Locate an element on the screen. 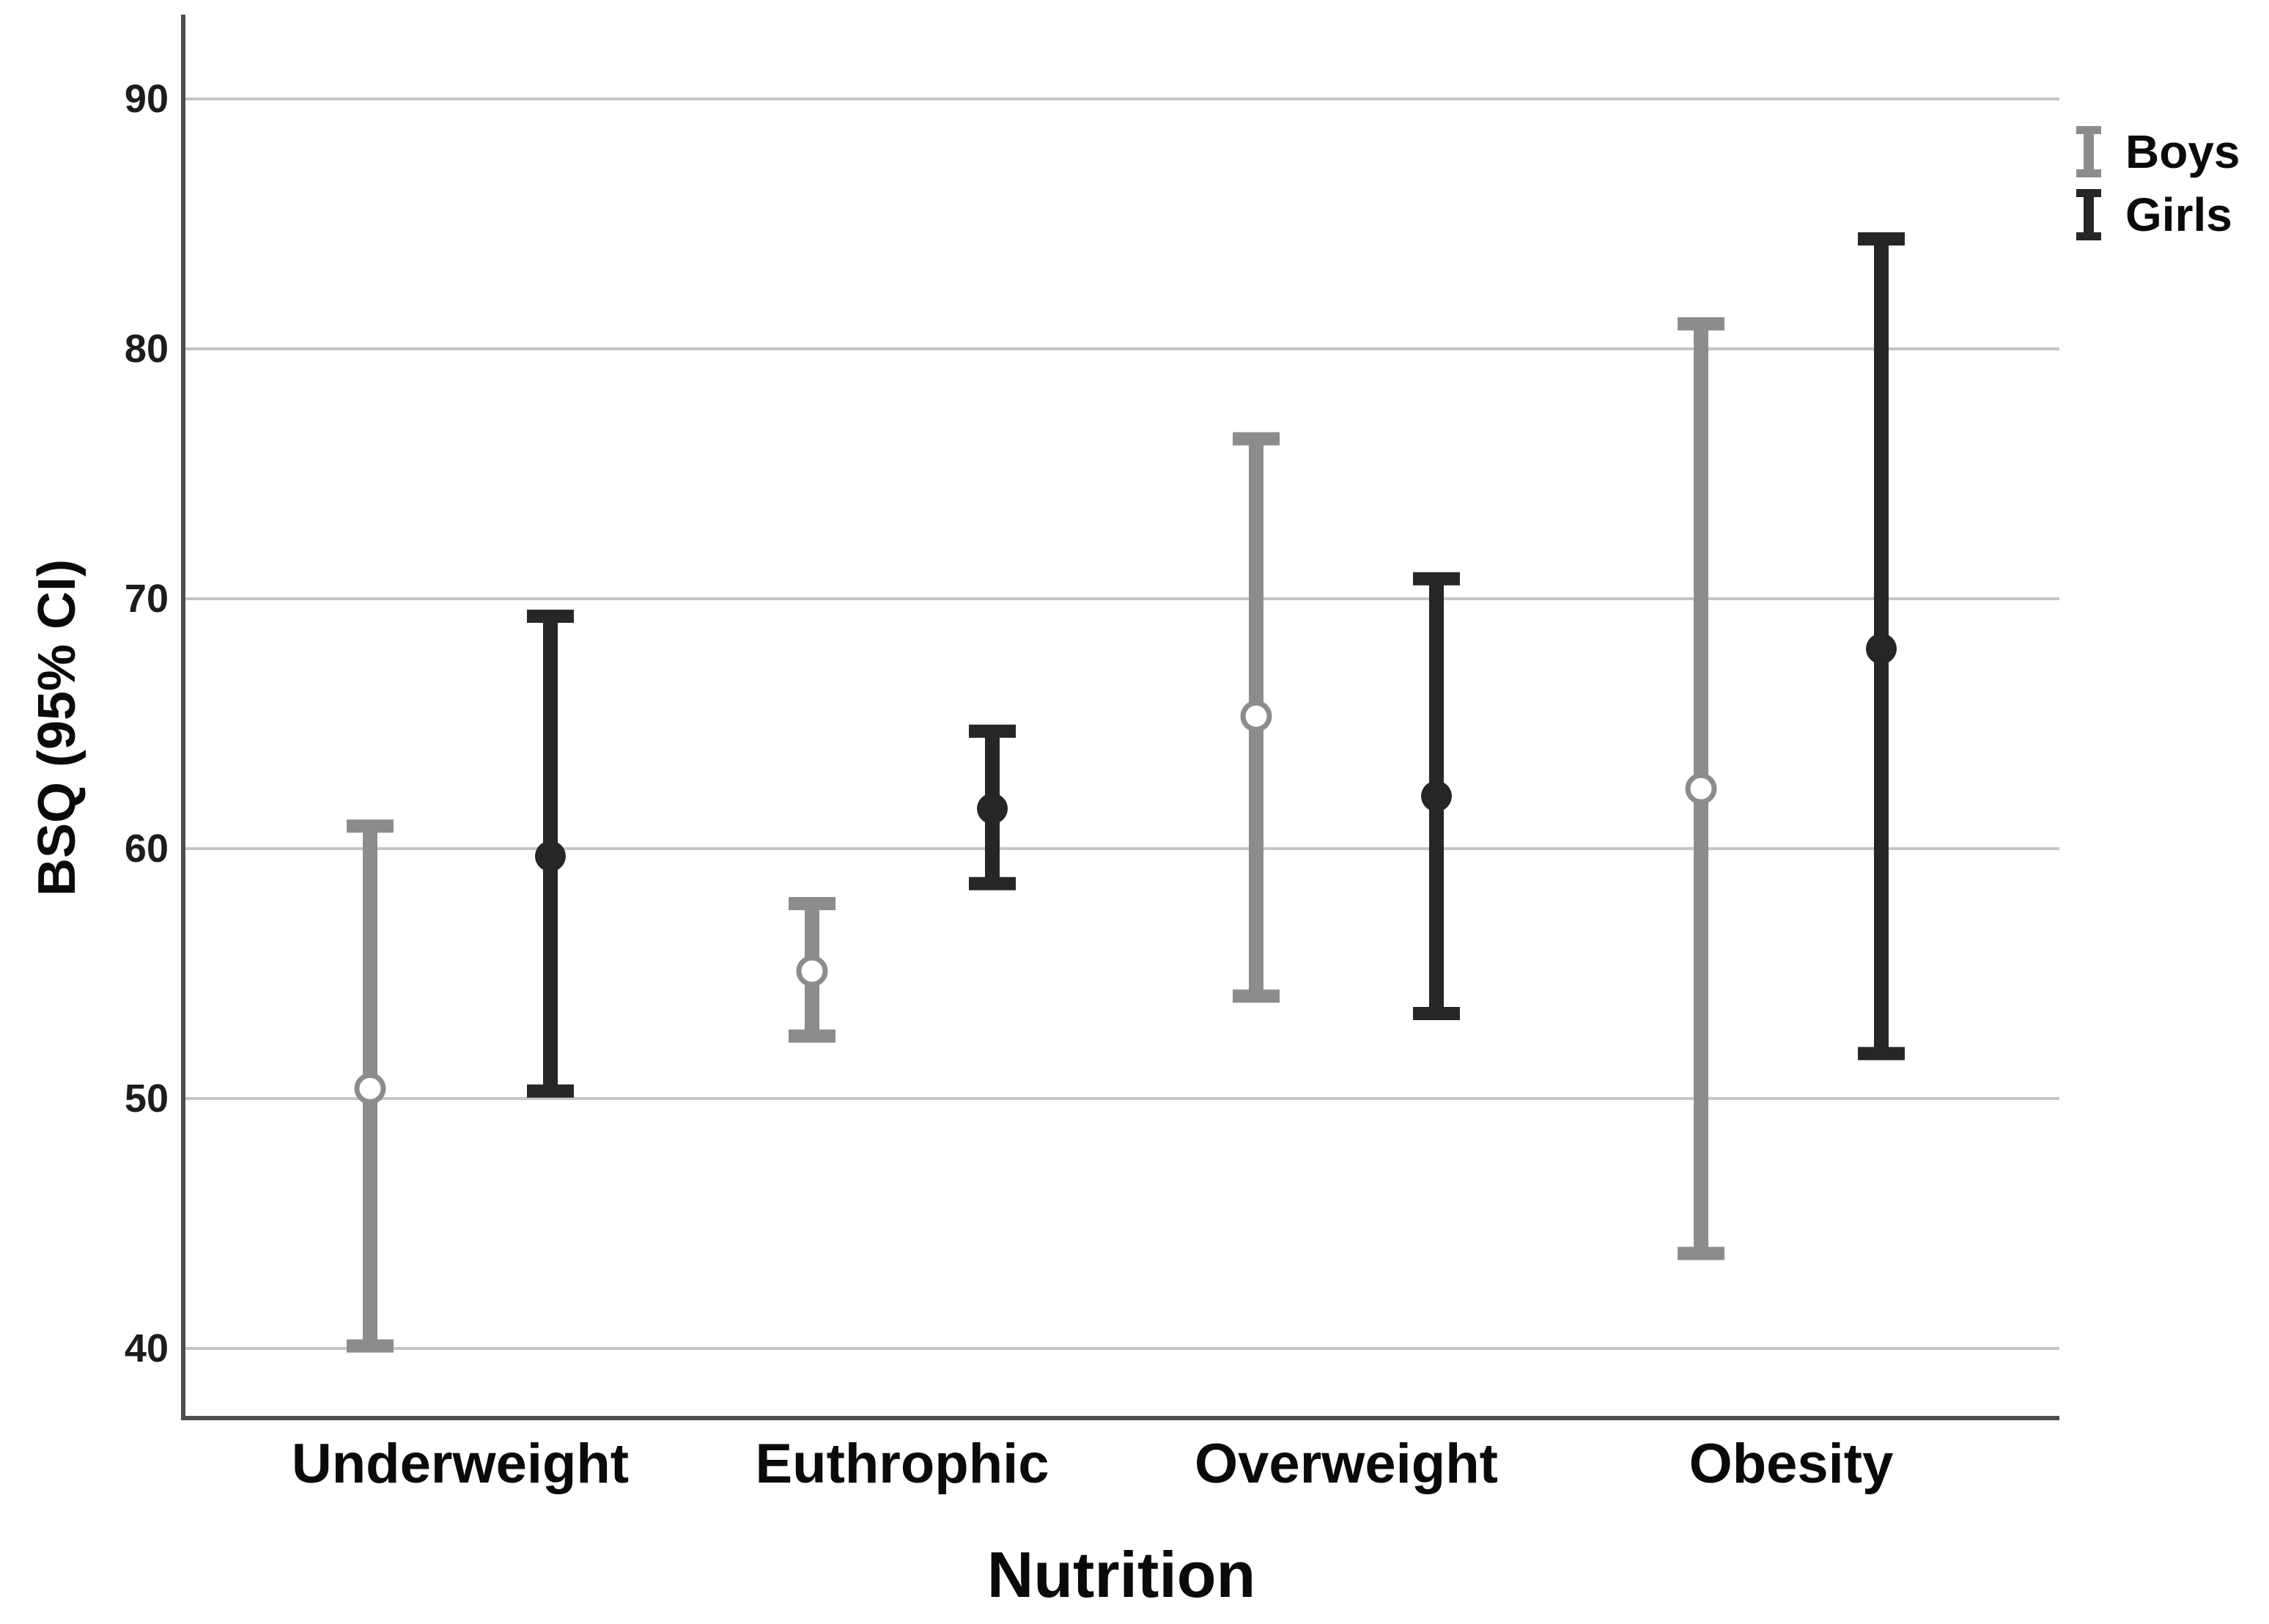 Image resolution: width=2269 pixels, height=1624 pixels. x-category-underweight: Underweight is located at coordinates (460, 1464).